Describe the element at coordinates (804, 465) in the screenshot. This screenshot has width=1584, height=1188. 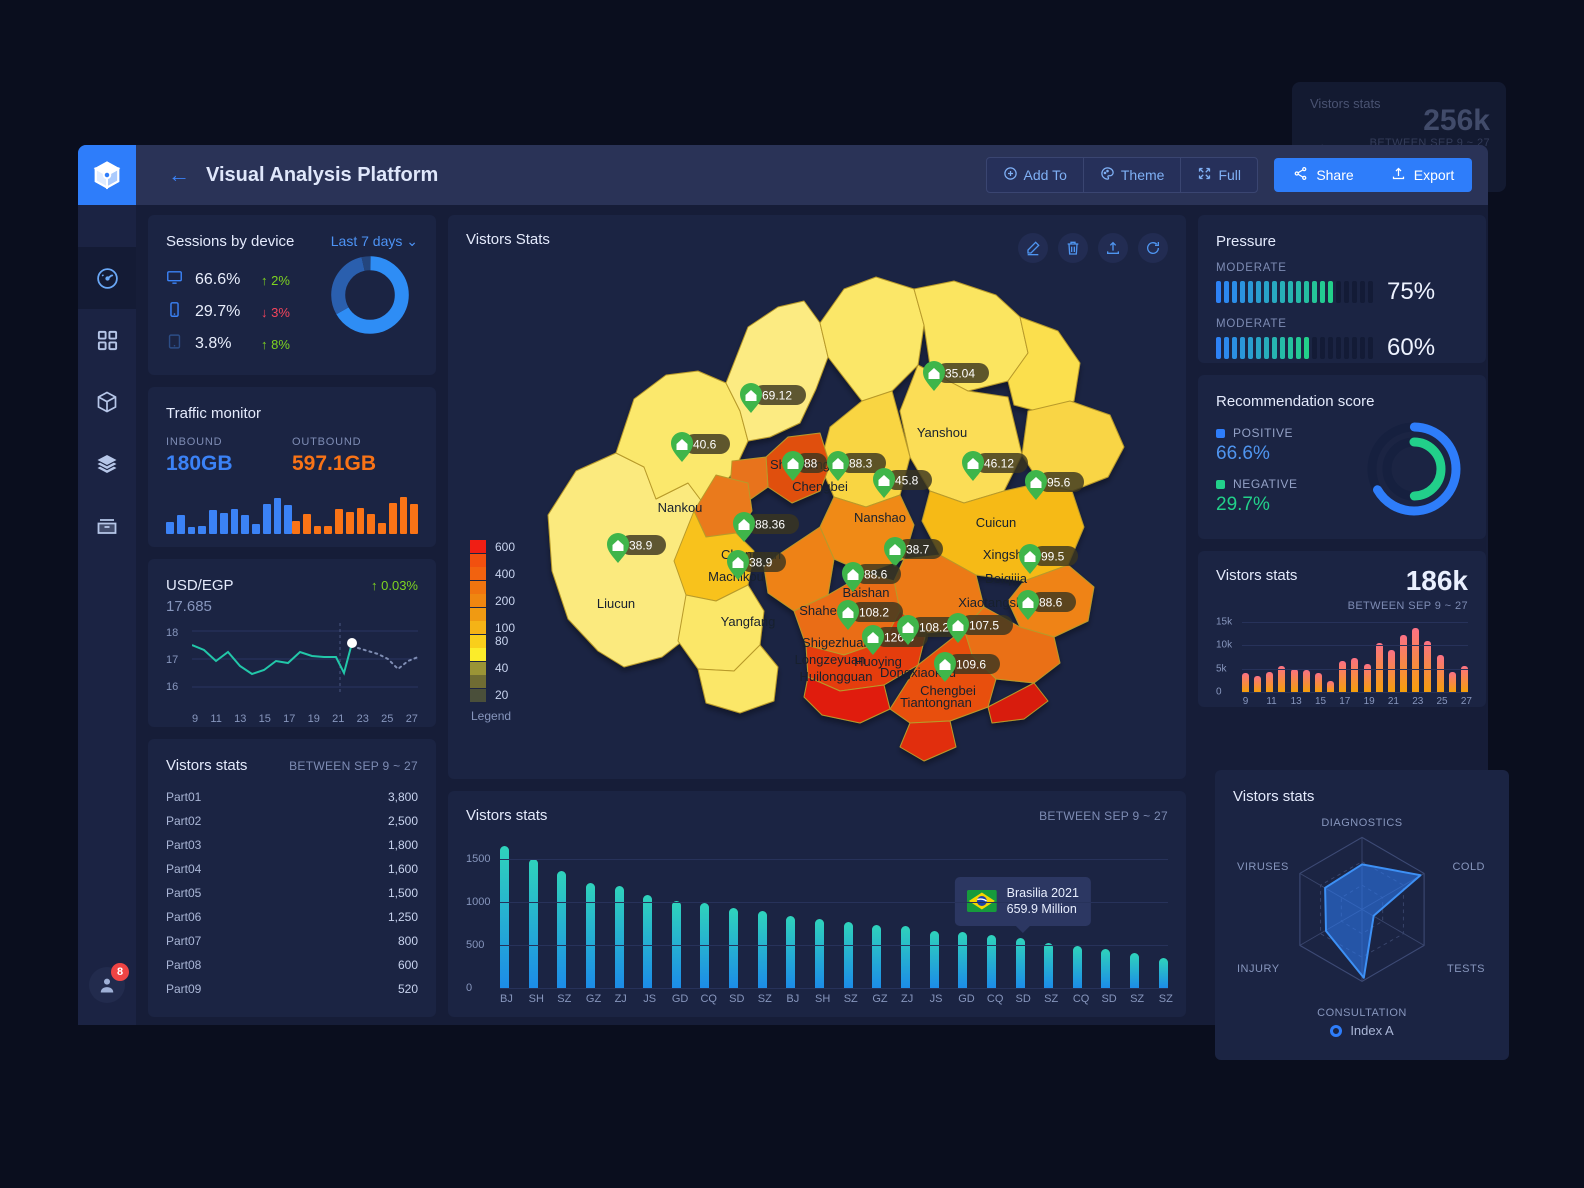
I see `map-pin: 88` at that location.